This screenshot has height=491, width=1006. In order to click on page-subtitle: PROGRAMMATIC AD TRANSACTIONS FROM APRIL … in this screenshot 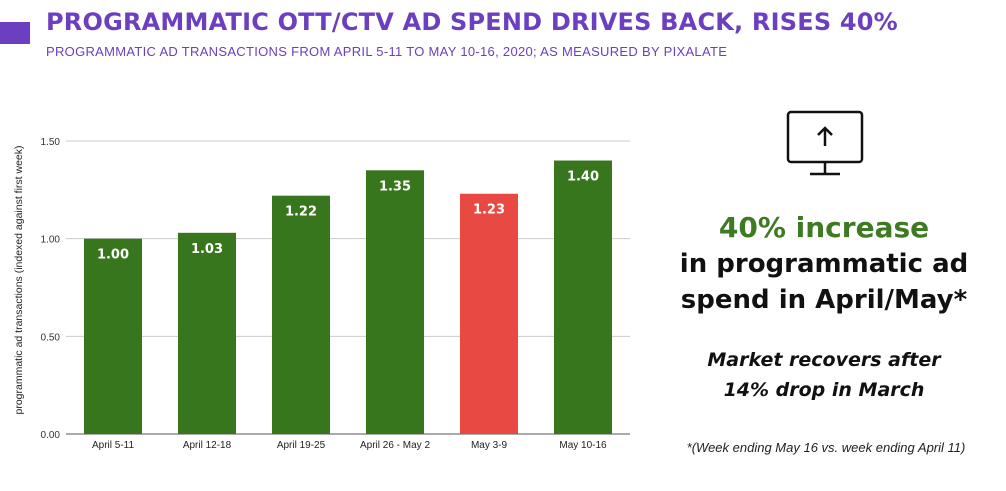, I will do `click(387, 51)`.